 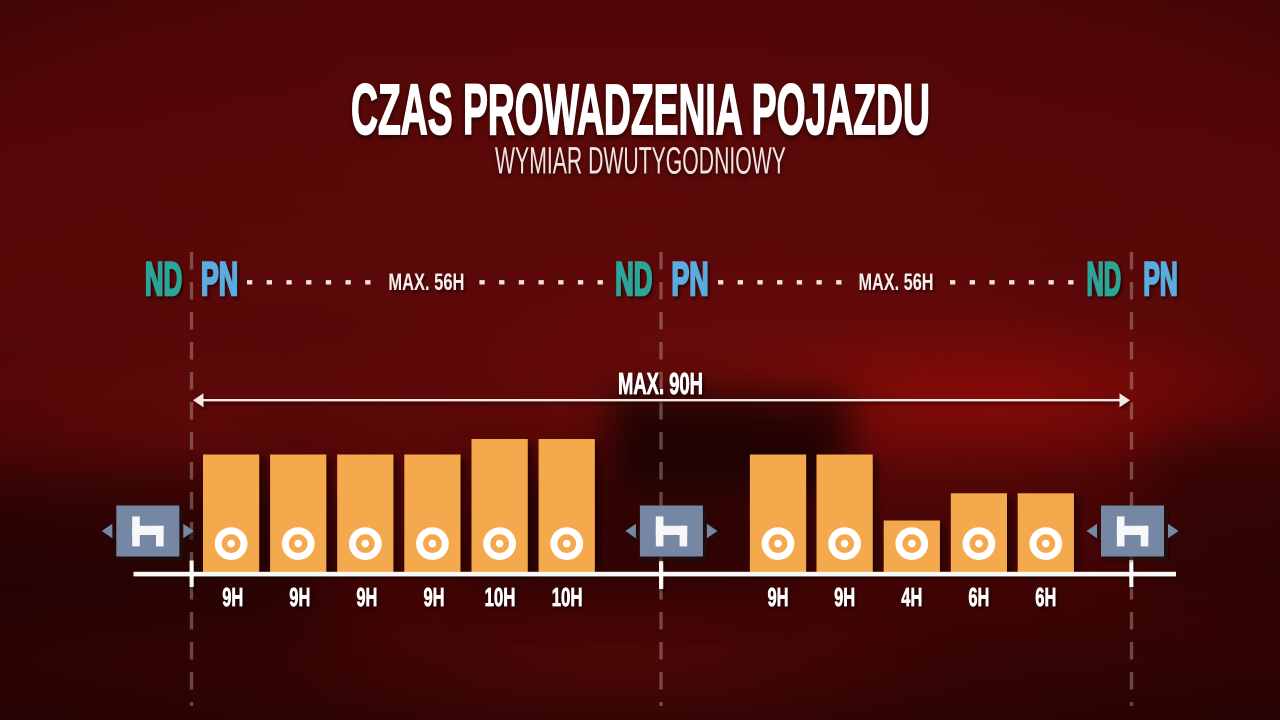 I want to click on svg-text: 4H, so click(x=911, y=597).